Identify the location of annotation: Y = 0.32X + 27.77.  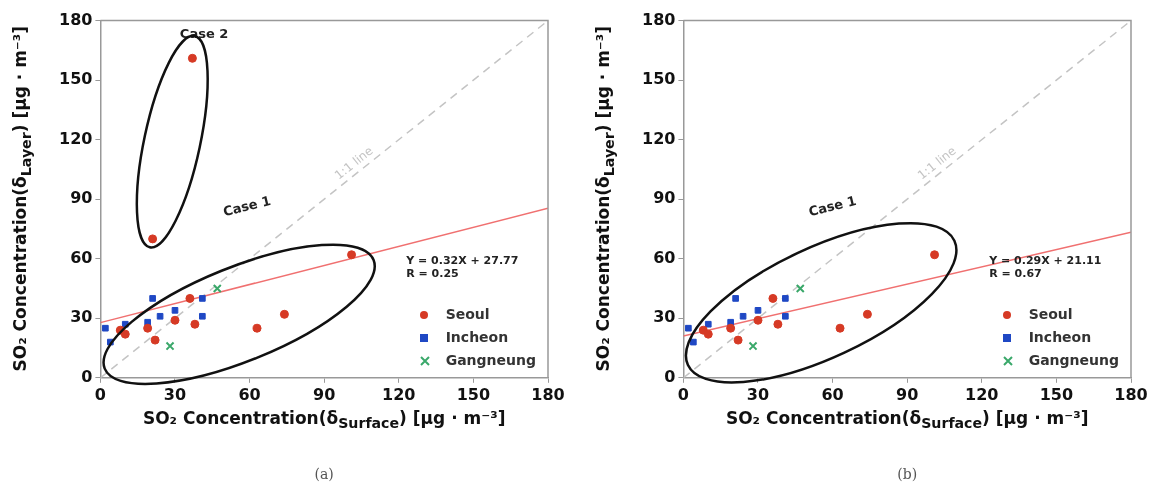
(462, 260).